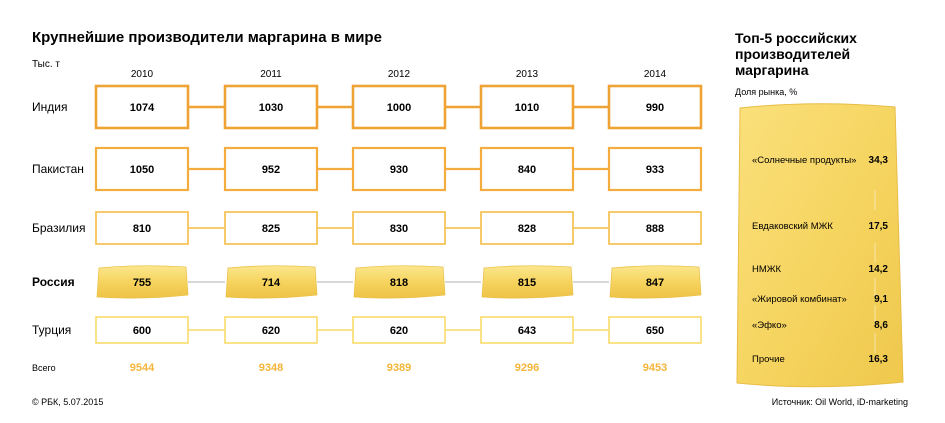 This screenshot has width=945, height=423. I want to click on cell-value: 818, so click(399, 283).